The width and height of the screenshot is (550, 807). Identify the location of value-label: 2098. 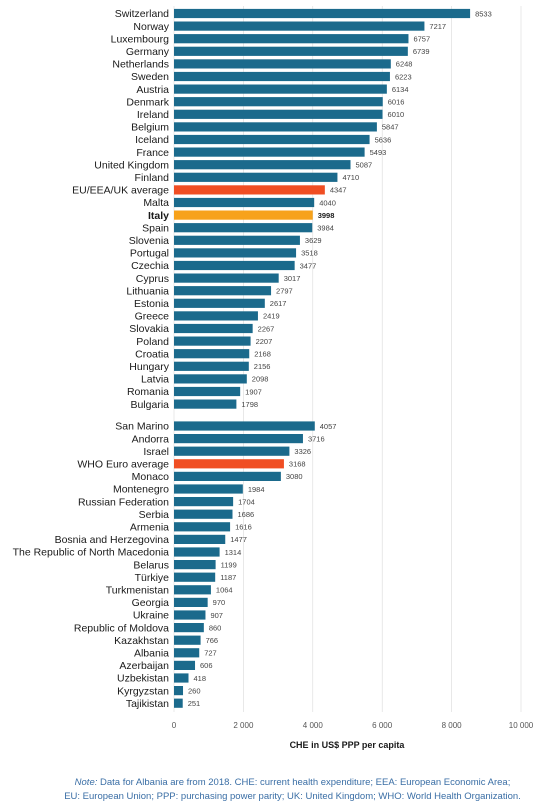
(260, 379).